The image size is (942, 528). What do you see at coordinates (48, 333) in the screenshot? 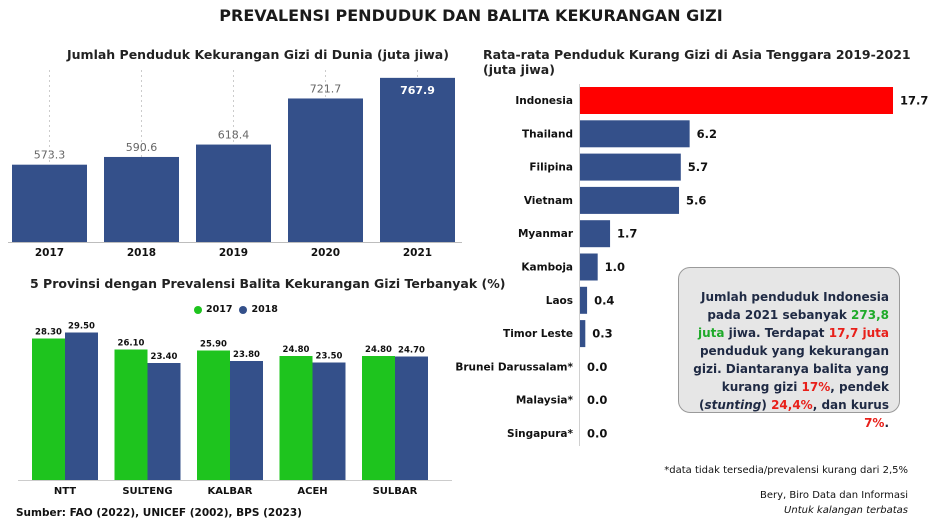
I see `province-bar-value: 28.30` at bounding box center [48, 333].